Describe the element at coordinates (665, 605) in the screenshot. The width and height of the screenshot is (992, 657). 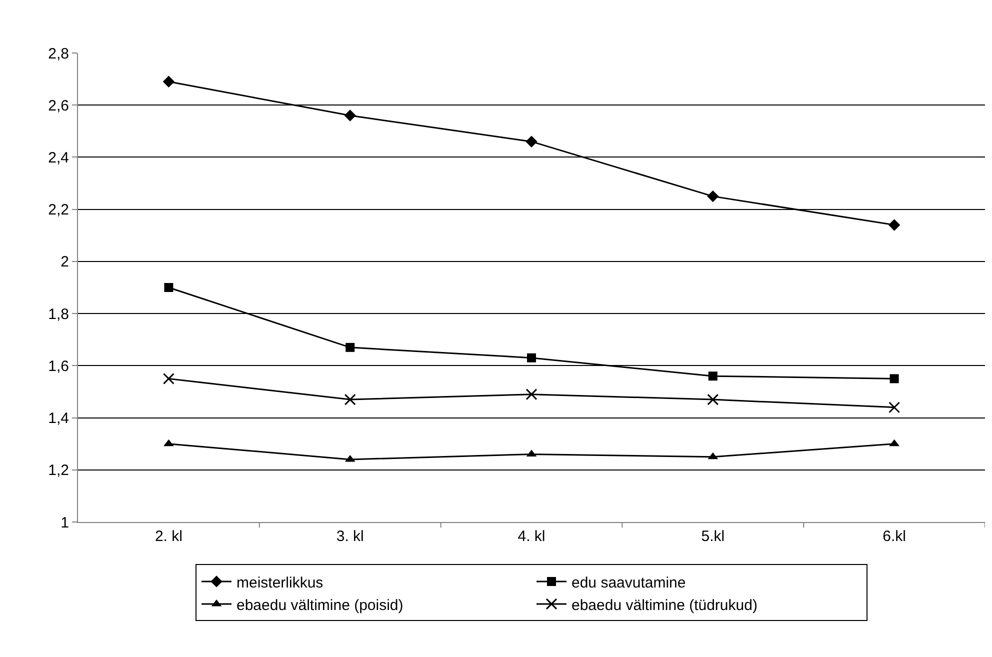
I see `legend-label: ebaedu vältimine (tüdrukud)` at that location.